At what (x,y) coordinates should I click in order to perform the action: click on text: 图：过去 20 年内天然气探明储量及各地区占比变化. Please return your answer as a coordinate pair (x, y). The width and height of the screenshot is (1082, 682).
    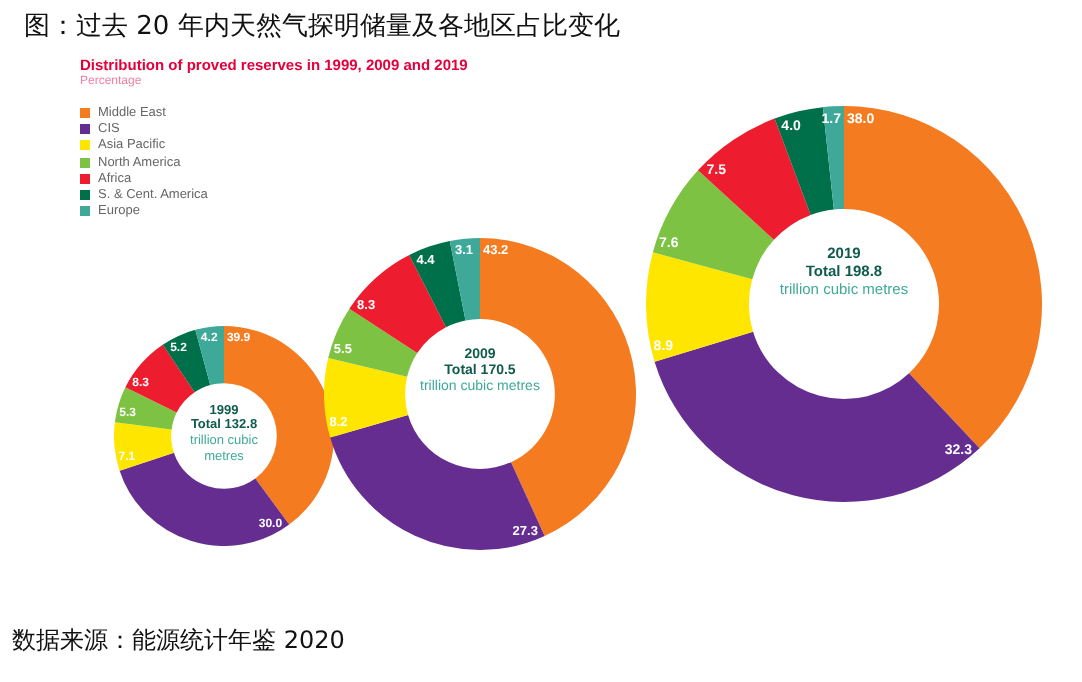
    Looking at the image, I should click on (322, 27).